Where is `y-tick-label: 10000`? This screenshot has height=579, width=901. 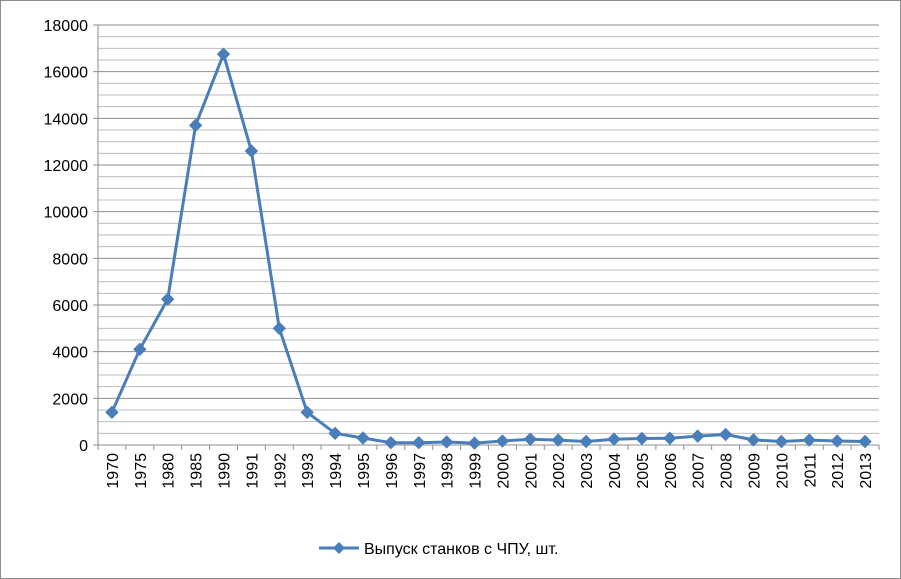 y-tick-label: 10000 is located at coordinates (66, 213).